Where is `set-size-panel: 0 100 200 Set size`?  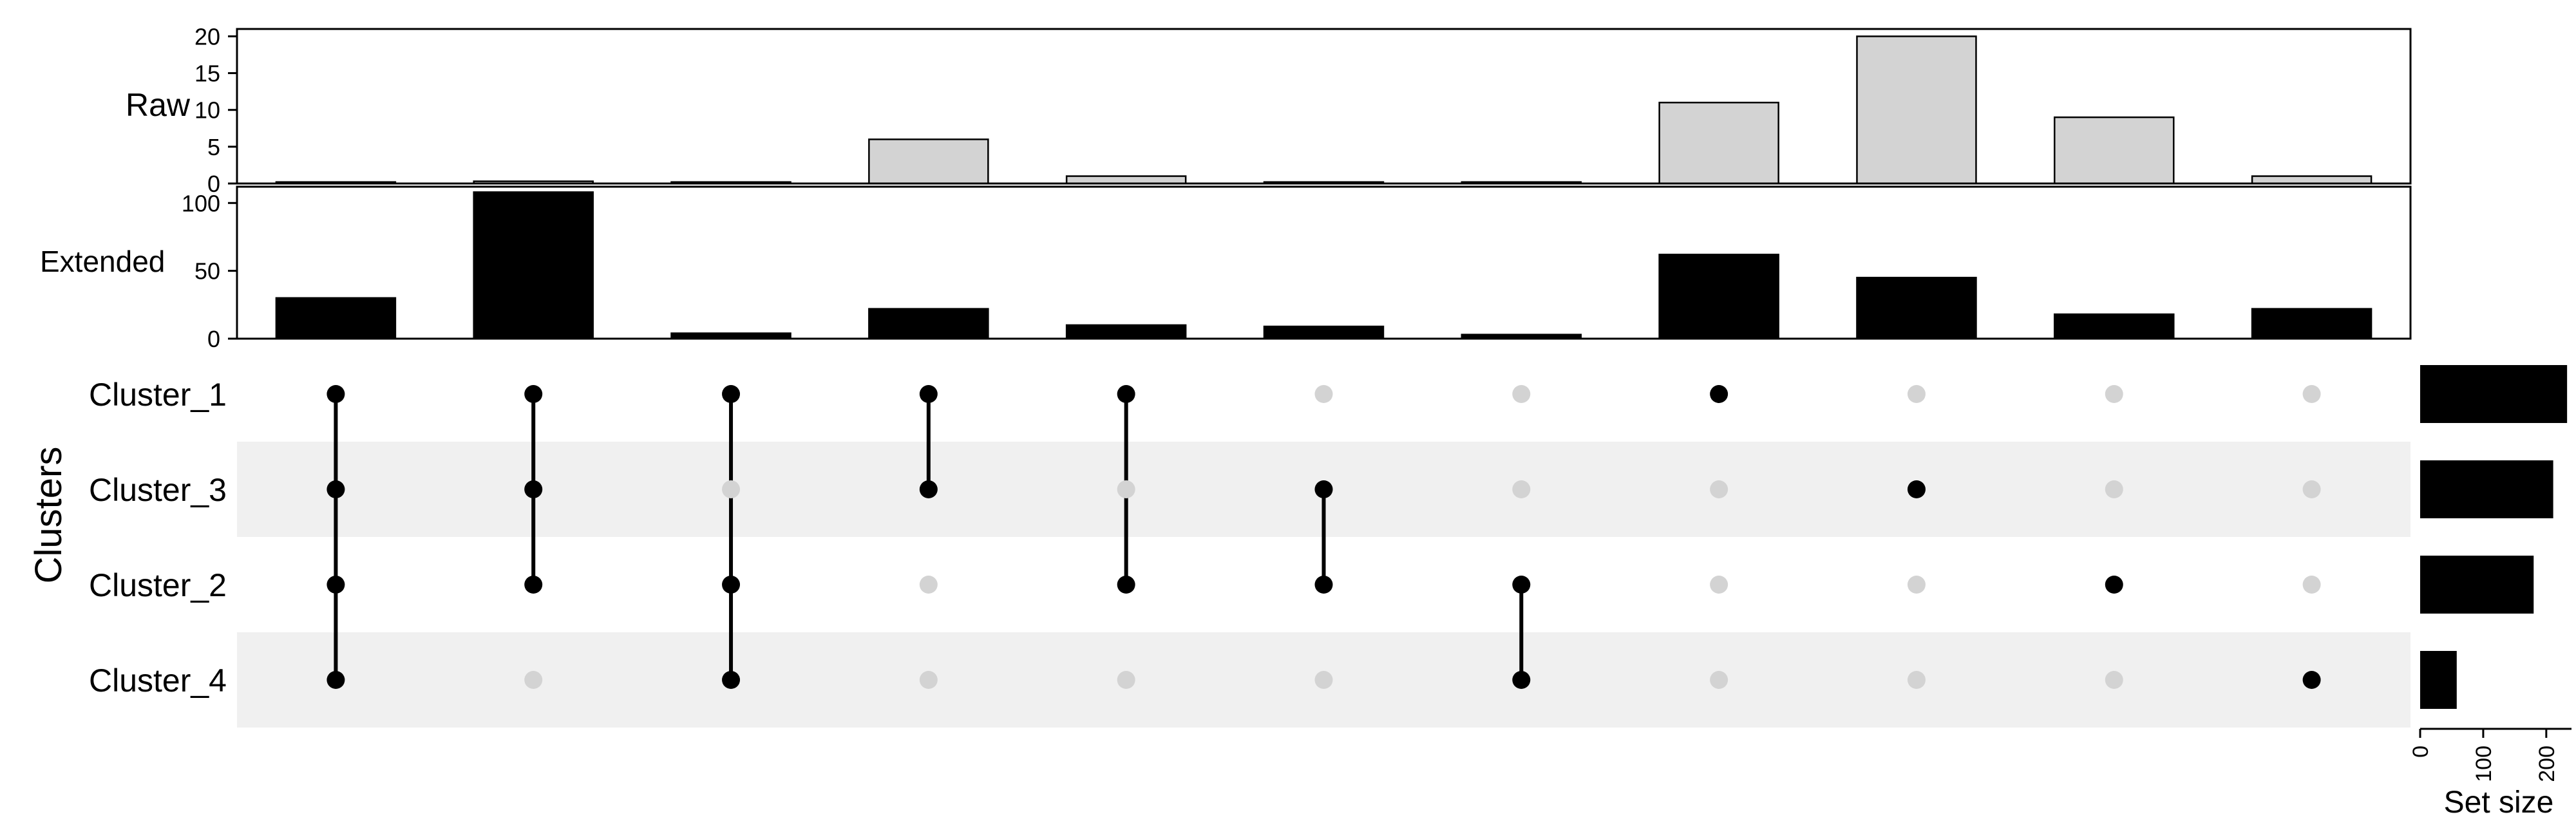 set-size-panel: 0 100 200 Set size is located at coordinates (2490, 592).